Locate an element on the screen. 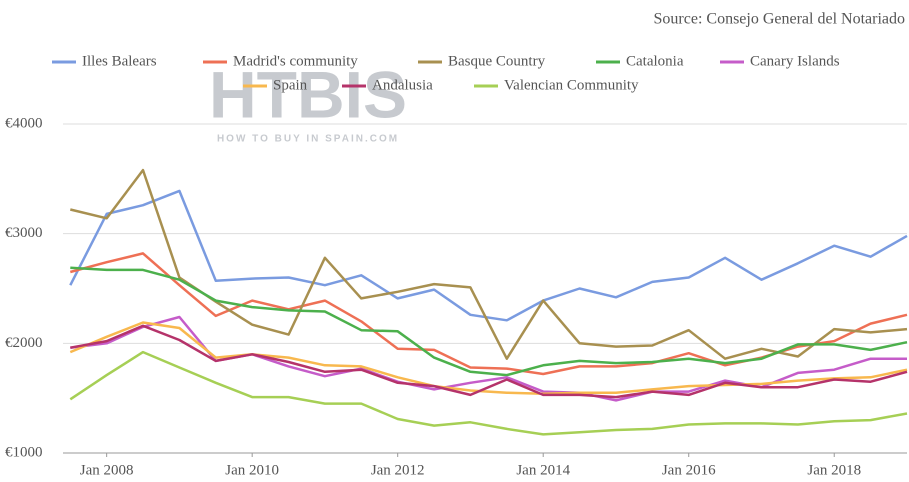  y-tick-label: €3000 is located at coordinates (24, 233).